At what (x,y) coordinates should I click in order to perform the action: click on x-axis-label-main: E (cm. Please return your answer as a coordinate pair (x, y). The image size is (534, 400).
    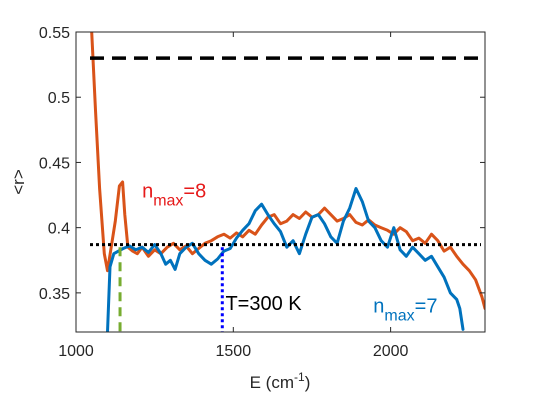
    Looking at the image, I should click on (272, 382).